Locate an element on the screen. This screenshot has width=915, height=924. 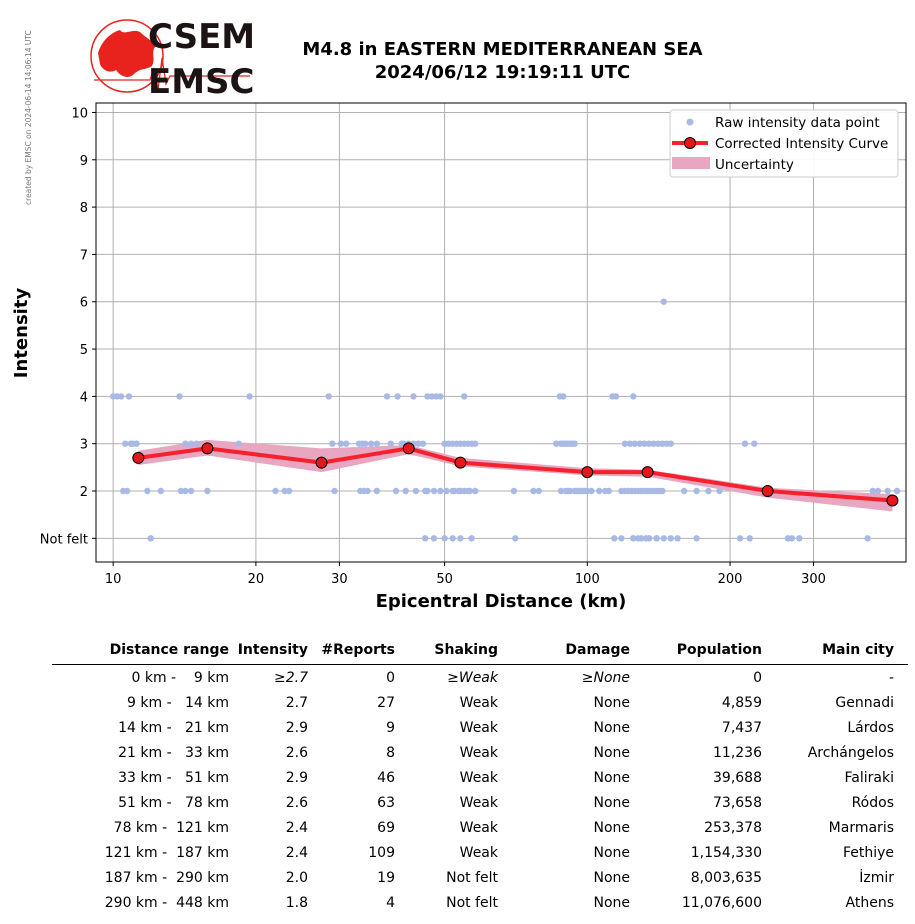
table-header-cell: Intensity is located at coordinates (272, 650).